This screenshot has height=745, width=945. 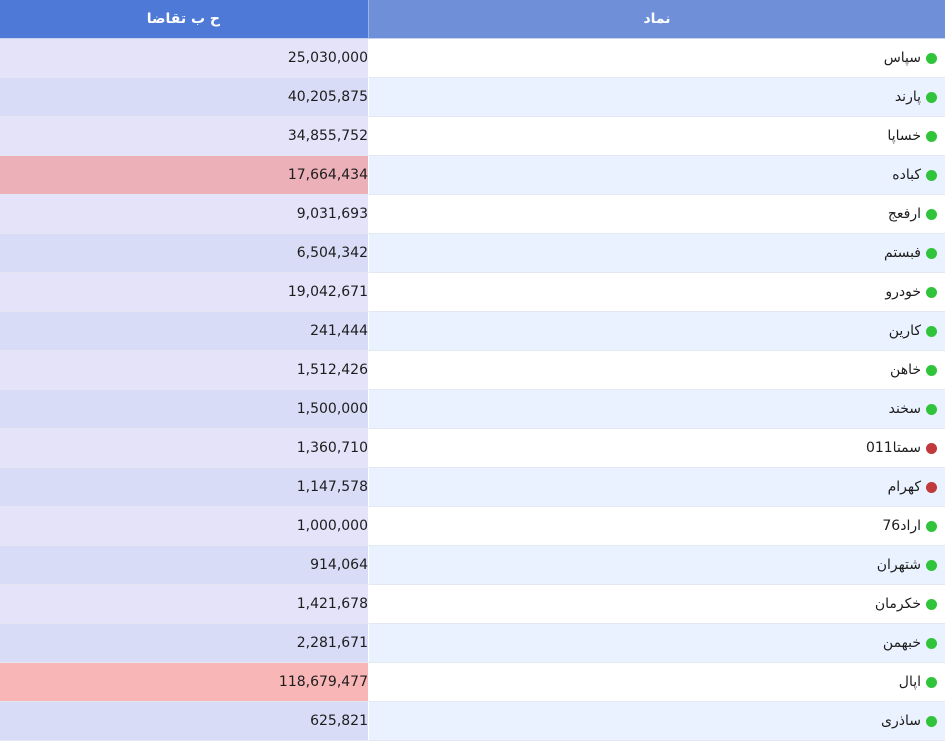 What do you see at coordinates (657, 682) in the screenshot?
I see `symbol-cell: اپال` at bounding box center [657, 682].